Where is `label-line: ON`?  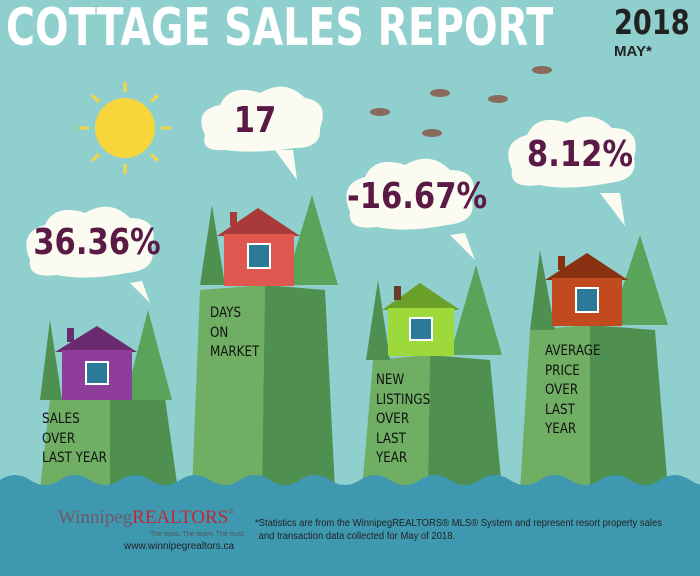 label-line: ON is located at coordinates (219, 332).